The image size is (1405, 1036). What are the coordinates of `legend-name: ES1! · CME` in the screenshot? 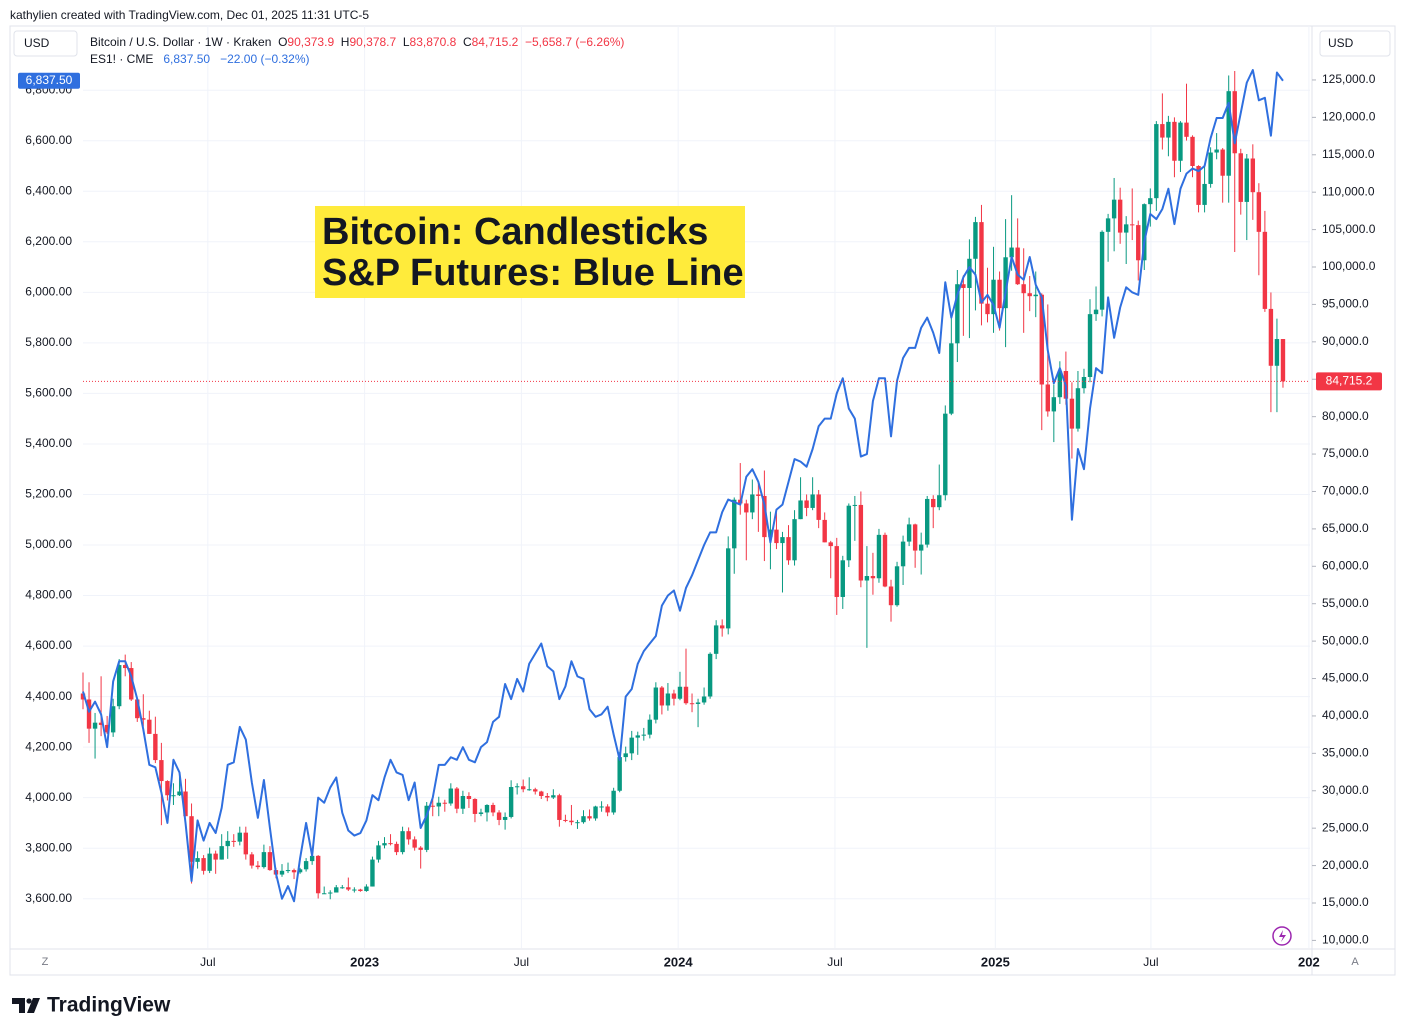 It's located at (122, 59).